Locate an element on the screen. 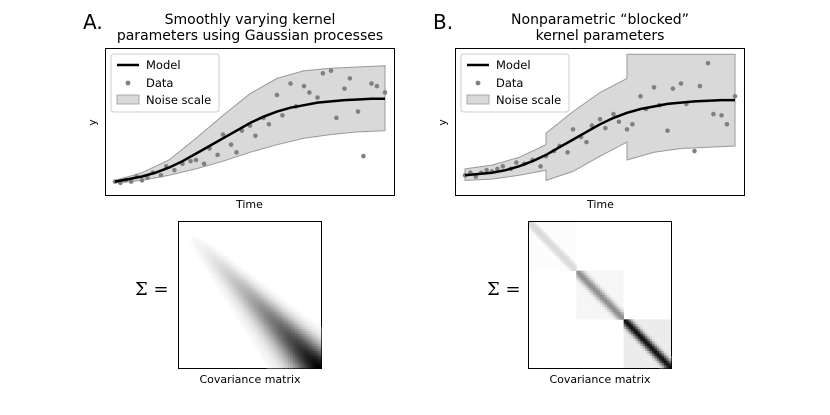 This screenshot has height=415, width=830. panel-b-xlabel: Time is located at coordinates (600, 204).